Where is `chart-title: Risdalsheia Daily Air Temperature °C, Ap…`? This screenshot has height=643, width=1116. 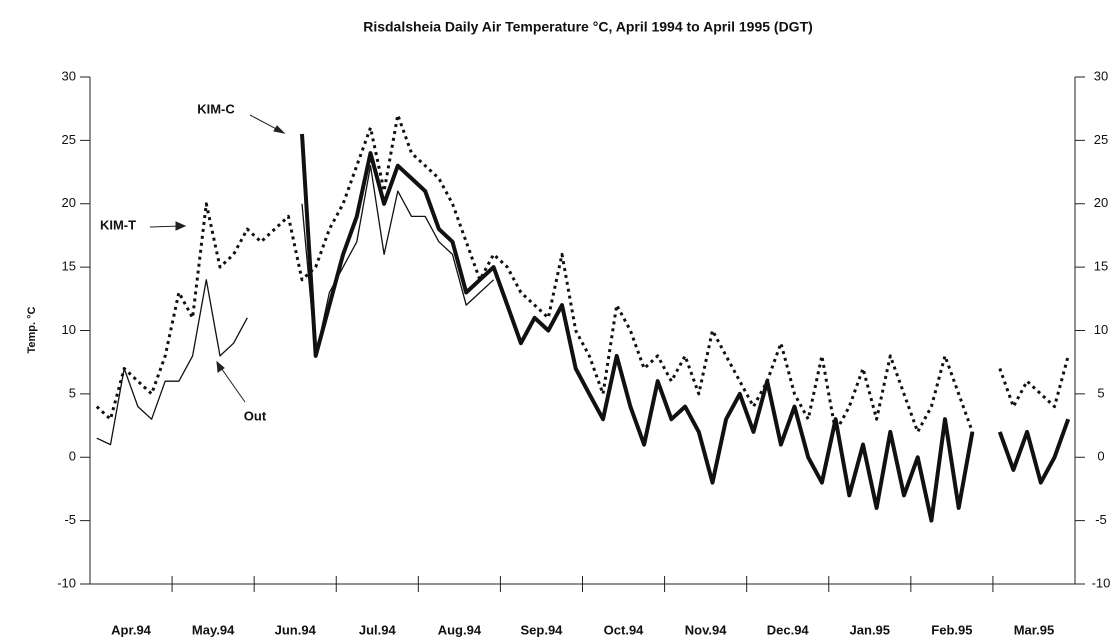
chart-title: Risdalsheia Daily Air Temperature °C, Ap… is located at coordinates (588, 27).